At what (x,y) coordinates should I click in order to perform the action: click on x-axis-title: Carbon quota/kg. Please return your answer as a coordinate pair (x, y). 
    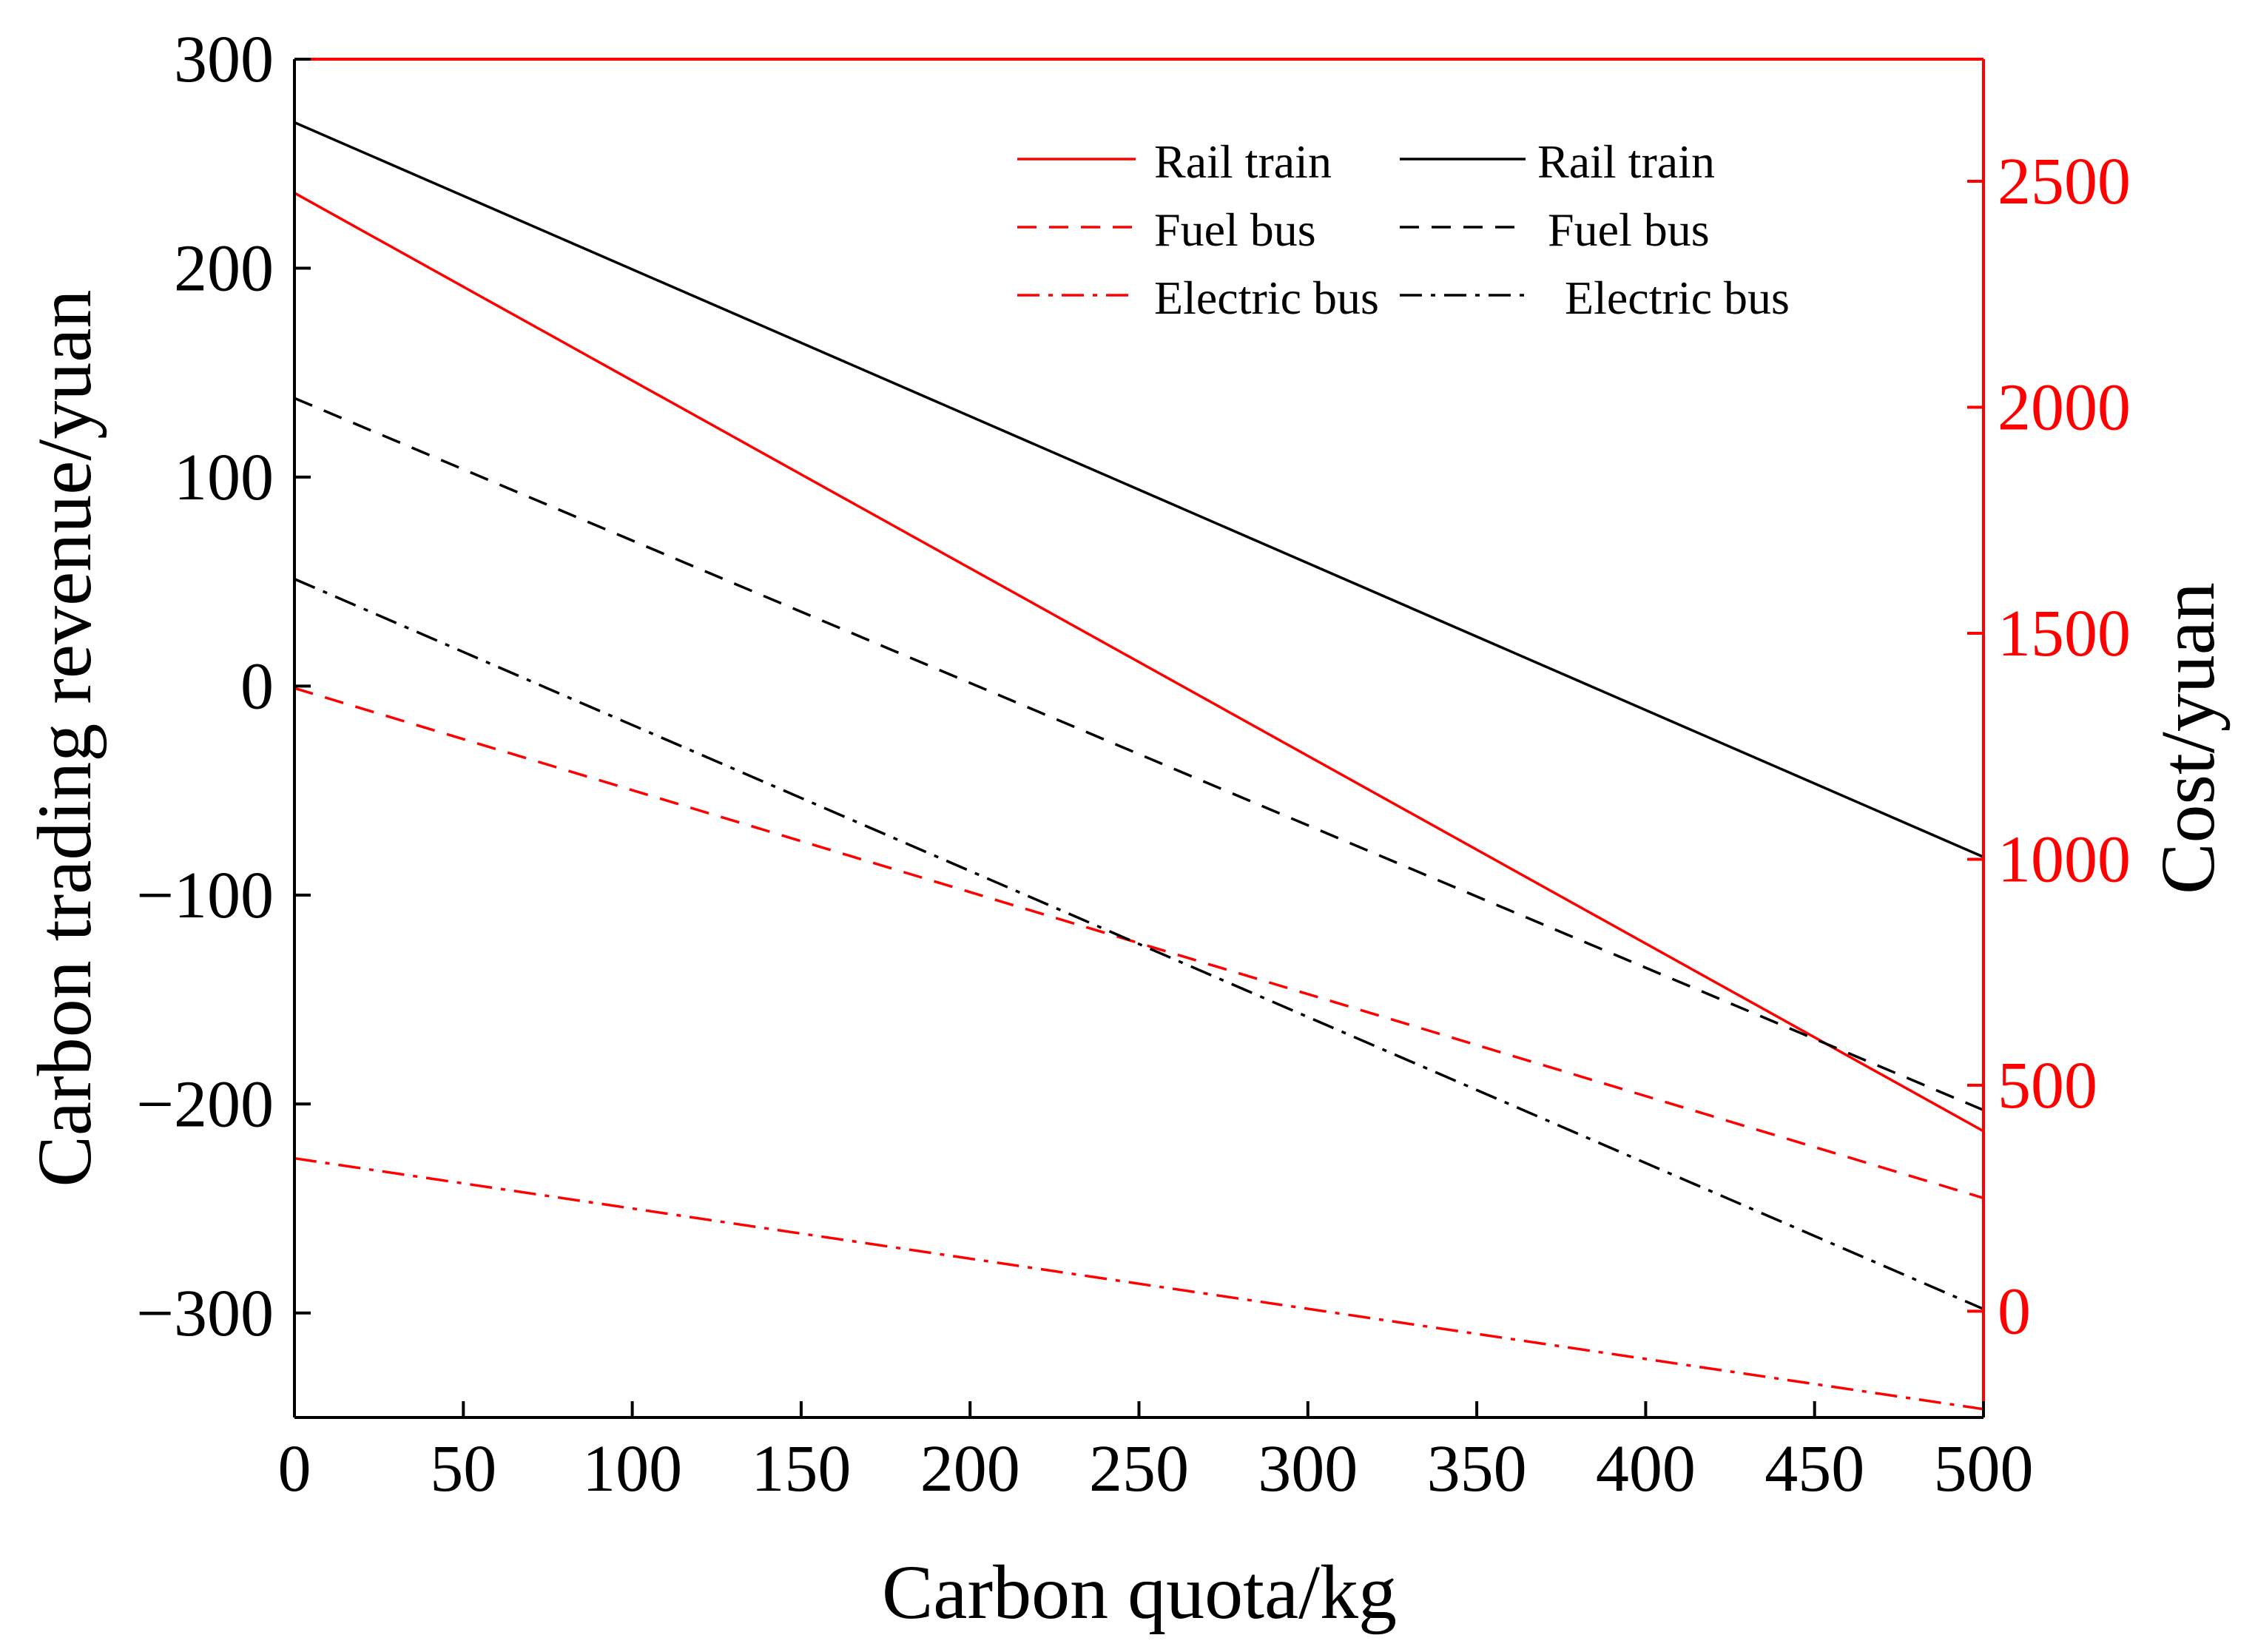
    Looking at the image, I should click on (1139, 1592).